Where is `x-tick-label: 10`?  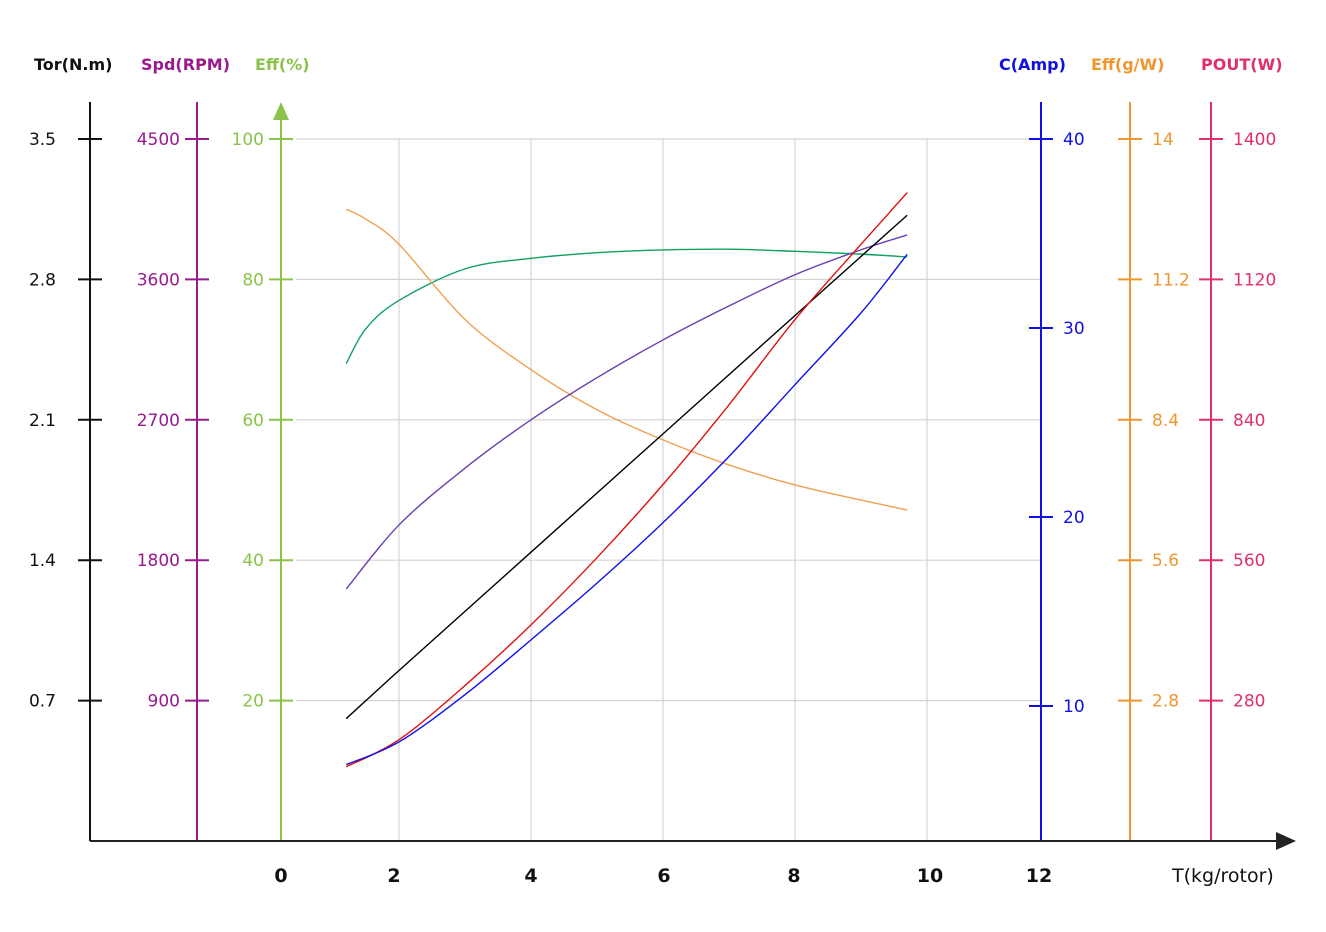 x-tick-label: 10 is located at coordinates (930, 876).